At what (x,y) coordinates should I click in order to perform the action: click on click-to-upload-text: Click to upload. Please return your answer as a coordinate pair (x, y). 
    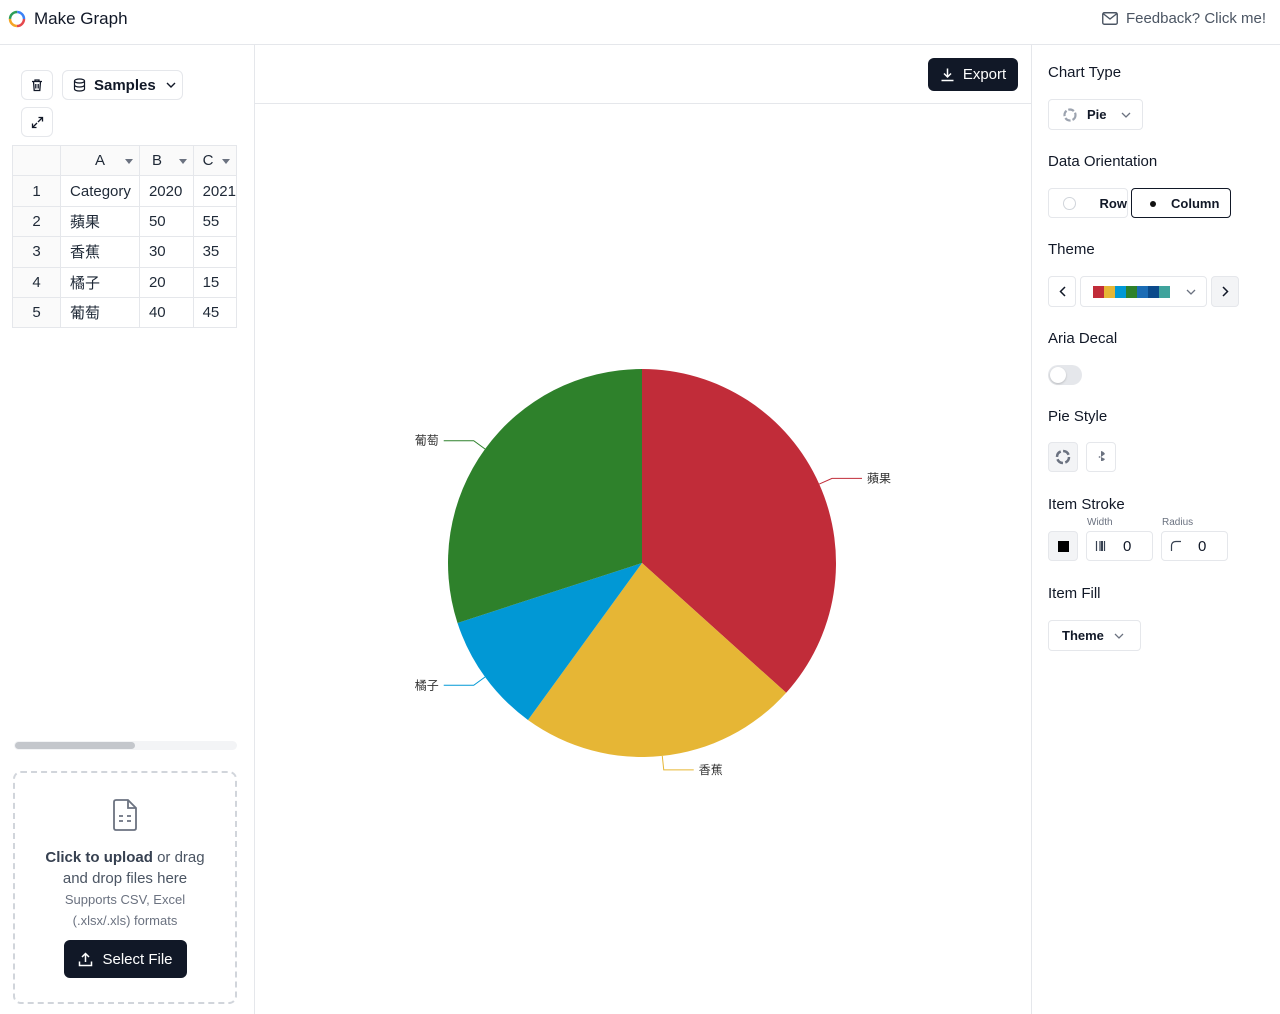
    Looking at the image, I should click on (99, 857).